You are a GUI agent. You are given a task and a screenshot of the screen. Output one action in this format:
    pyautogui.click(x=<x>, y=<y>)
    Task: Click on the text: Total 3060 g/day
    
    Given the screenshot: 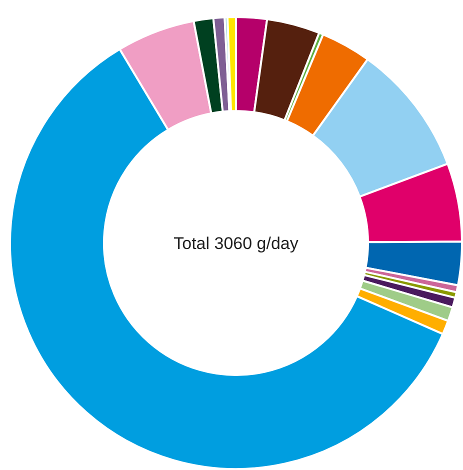 What is the action you would take?
    pyautogui.click(x=236, y=243)
    